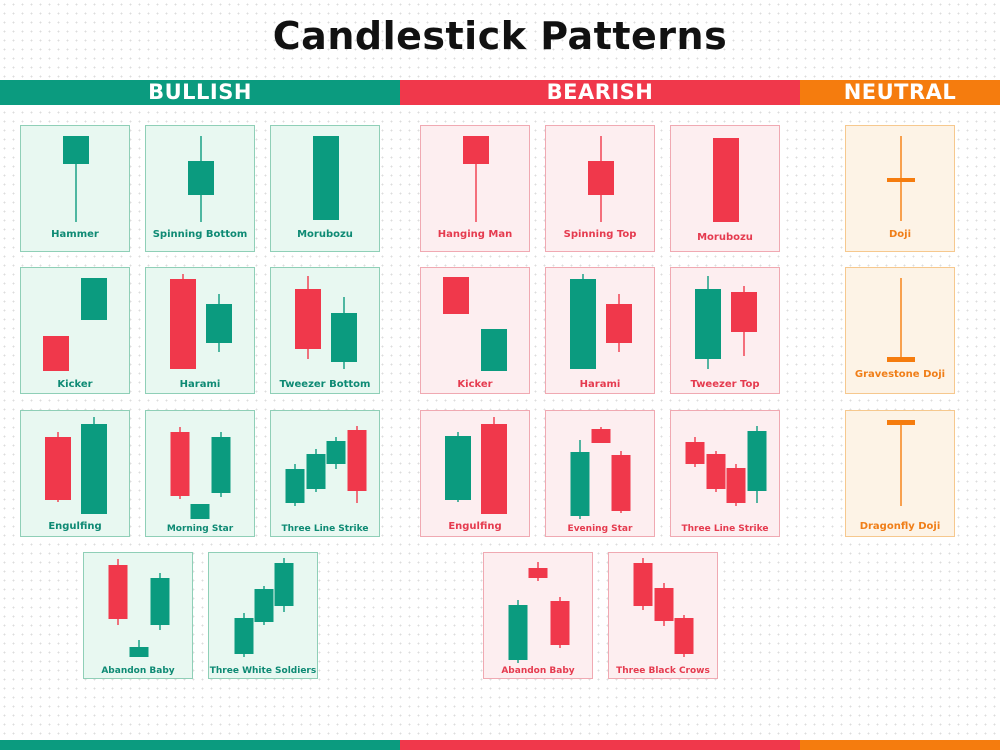 This screenshot has height=750, width=1000. What do you see at coordinates (600, 529) in the screenshot?
I see `pattern-label: Evening Star` at bounding box center [600, 529].